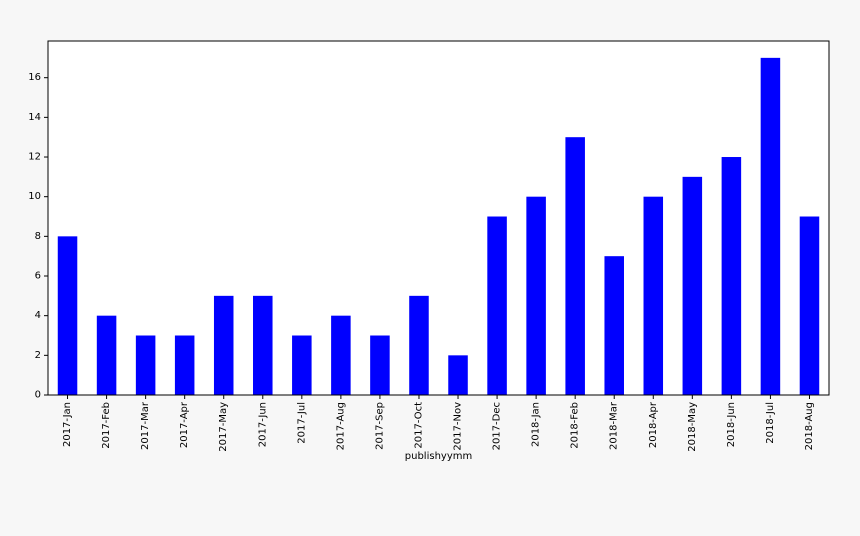  I want to click on x-tick-label: 2018-May, so click(692, 427).